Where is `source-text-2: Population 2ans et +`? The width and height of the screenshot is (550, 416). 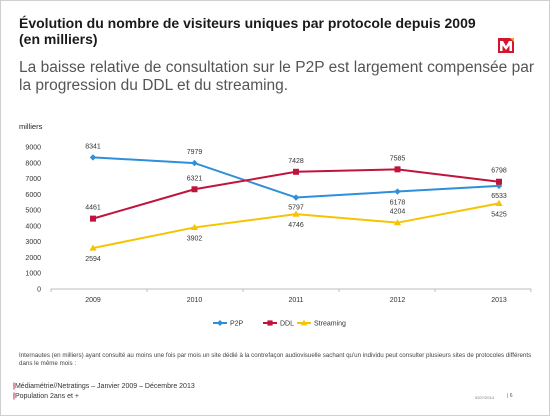
source-text-2: Population 2ans et + is located at coordinates (46, 396).